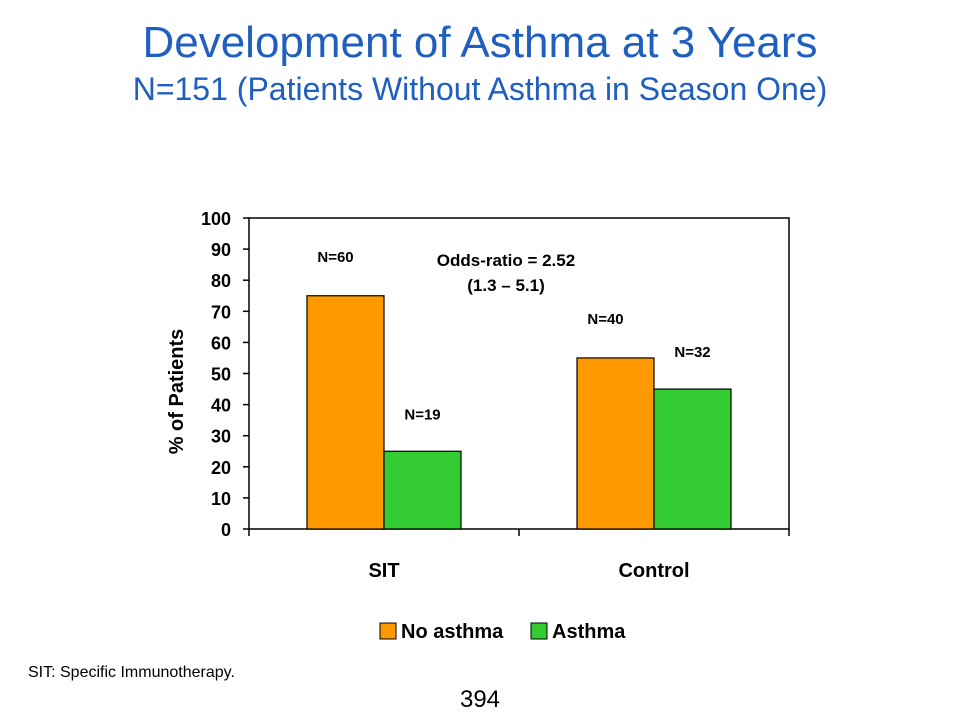  Describe the element at coordinates (131, 672) in the screenshot. I see `footnote: SIT: Specific Immunotherapy.` at that location.